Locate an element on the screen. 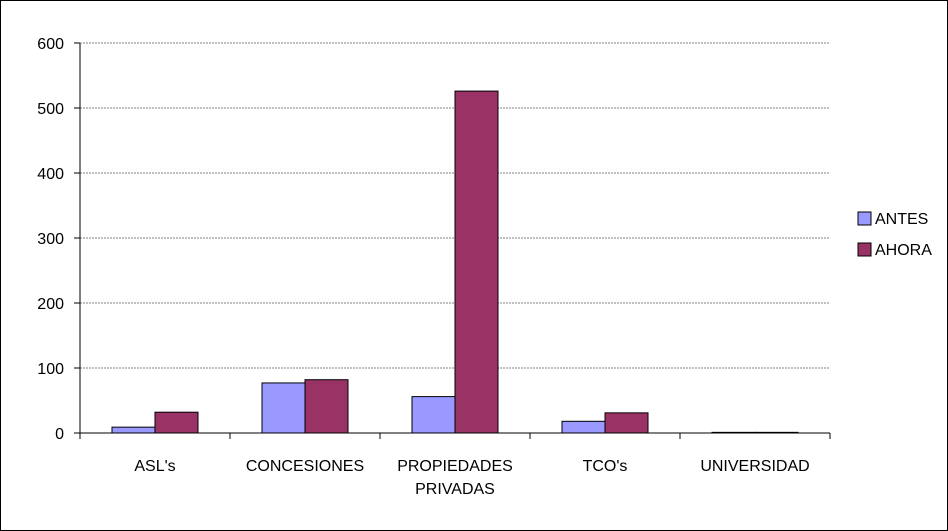 This screenshot has width=948, height=531. y-axis-ticks: 0 100 200 300 400 500 600 is located at coordinates (58, 239).